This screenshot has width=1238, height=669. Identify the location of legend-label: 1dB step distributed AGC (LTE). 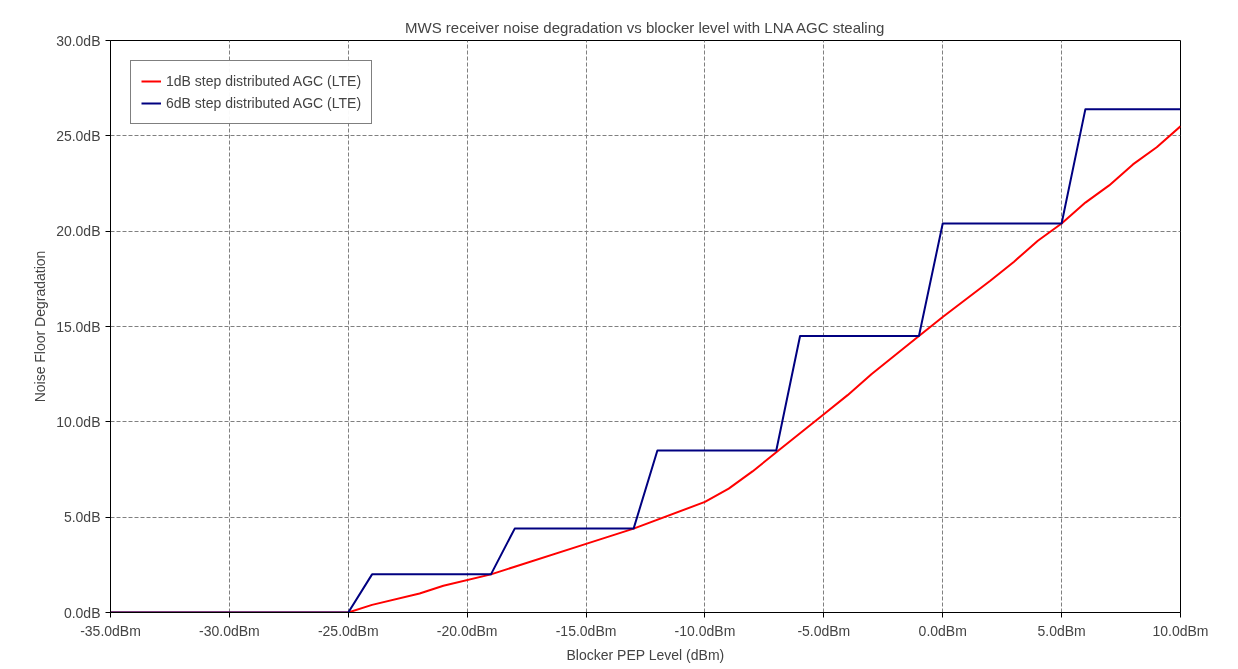
(264, 81).